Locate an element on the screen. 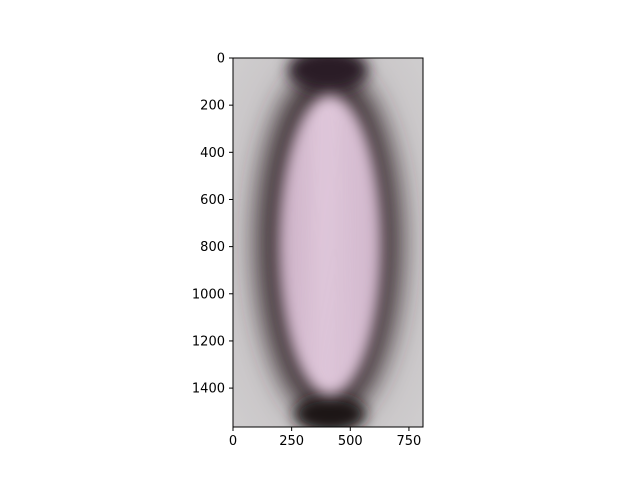 The width and height of the screenshot is (640, 485). cell-interior is located at coordinates (330, 245).